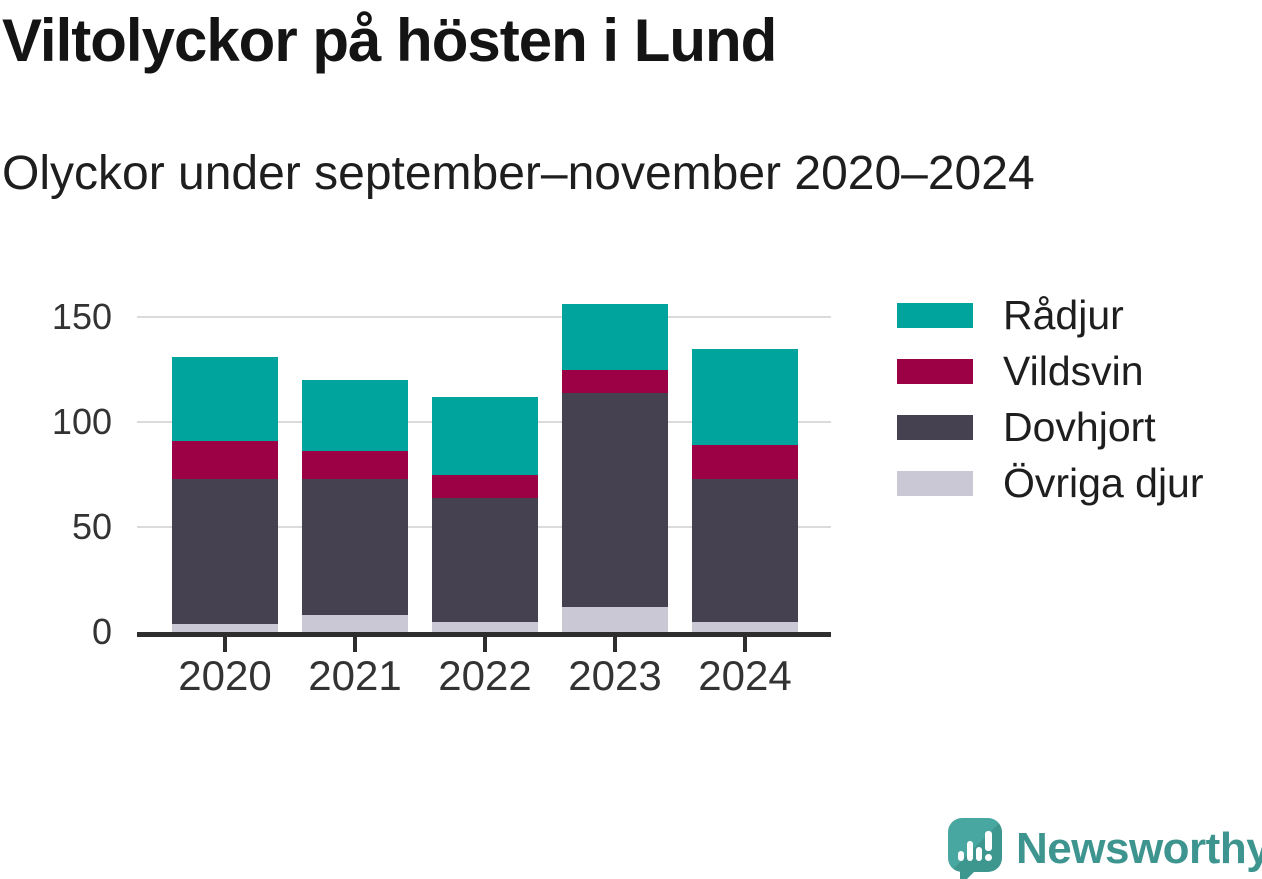 Image resolution: width=1262 pixels, height=879 pixels. I want to click on legend-item-rådjur: Rådjur, so click(1050, 315).